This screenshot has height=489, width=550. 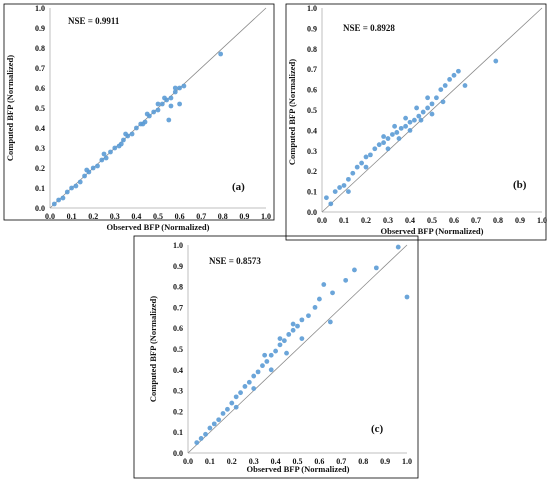 I want to click on panel-b-x-tick-label: 0.0, so click(x=322, y=220).